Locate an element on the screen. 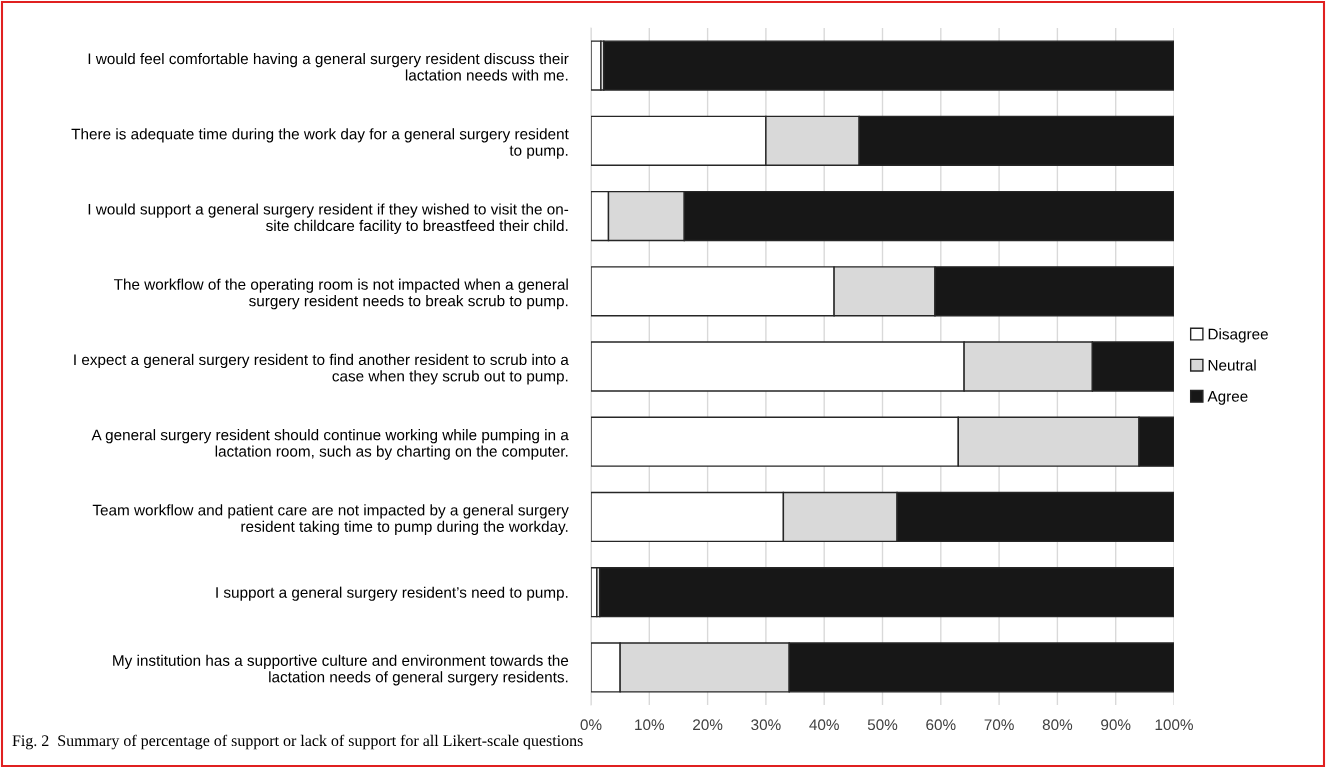  caption: Fig. 2 Summary of percentage of support or lack of support for all Likert-scale questions is located at coordinates (297, 742).